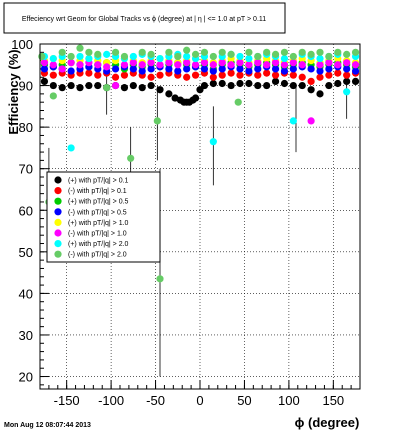 Image resolution: width=400 pixels, height=433 pixels. I want to click on x-tick-label: 100, so click(289, 400).